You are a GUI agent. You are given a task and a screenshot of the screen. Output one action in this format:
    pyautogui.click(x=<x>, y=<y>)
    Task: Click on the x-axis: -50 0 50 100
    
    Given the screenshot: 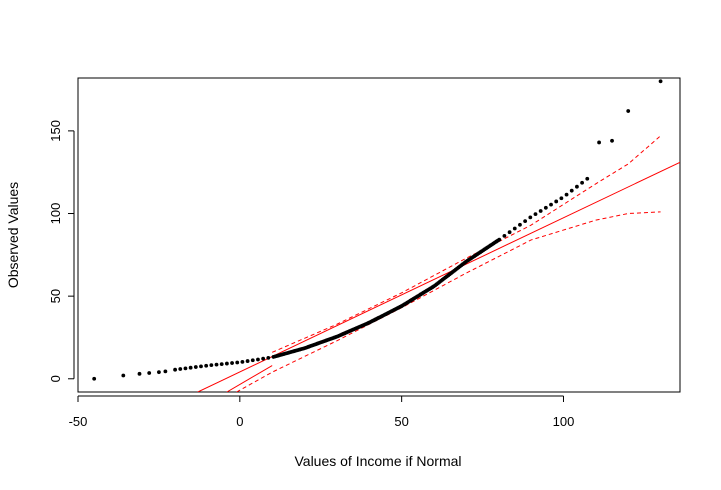 What is the action you would take?
    pyautogui.click(x=322, y=412)
    